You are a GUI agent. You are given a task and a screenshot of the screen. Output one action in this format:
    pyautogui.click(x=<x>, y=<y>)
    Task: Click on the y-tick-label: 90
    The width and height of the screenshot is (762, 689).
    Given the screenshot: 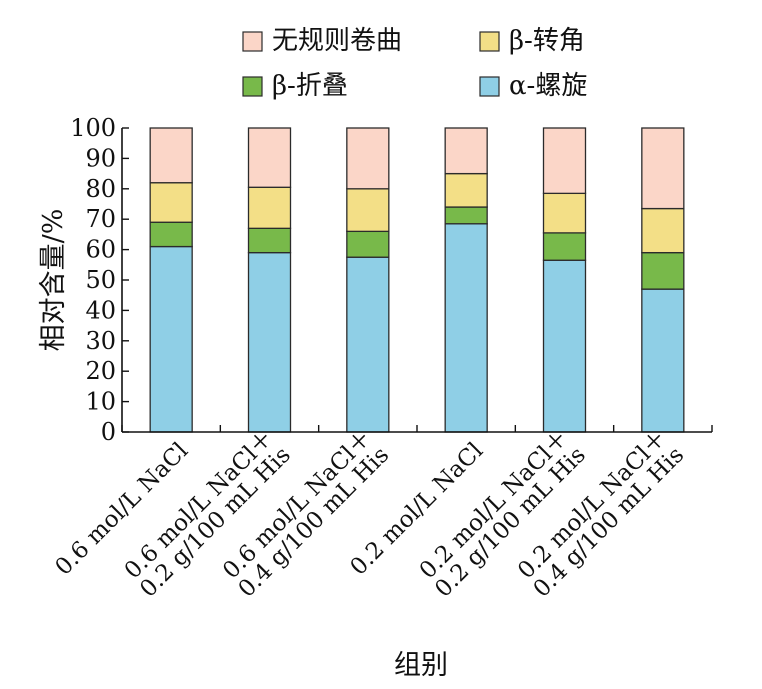 What is the action you would take?
    pyautogui.click(x=100, y=158)
    